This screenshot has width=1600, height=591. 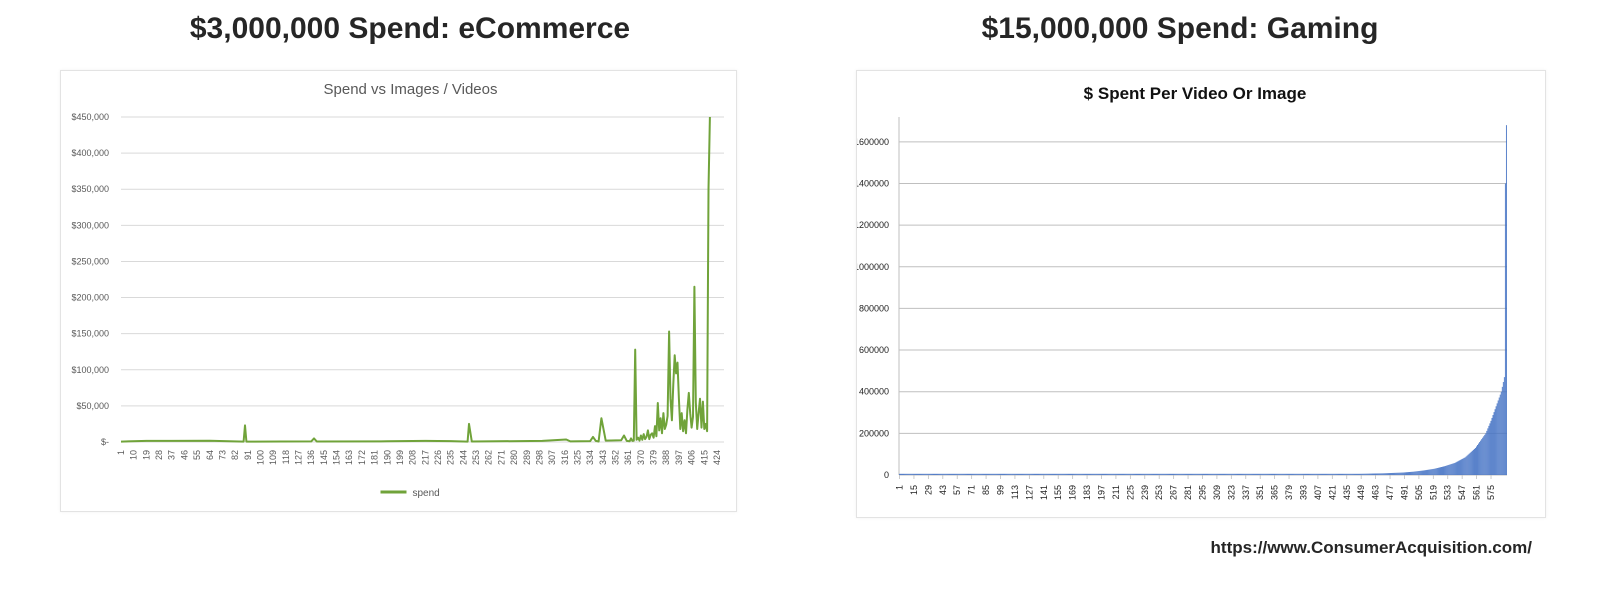 I want to click on x-tick-label: 343, so click(x=603, y=457).